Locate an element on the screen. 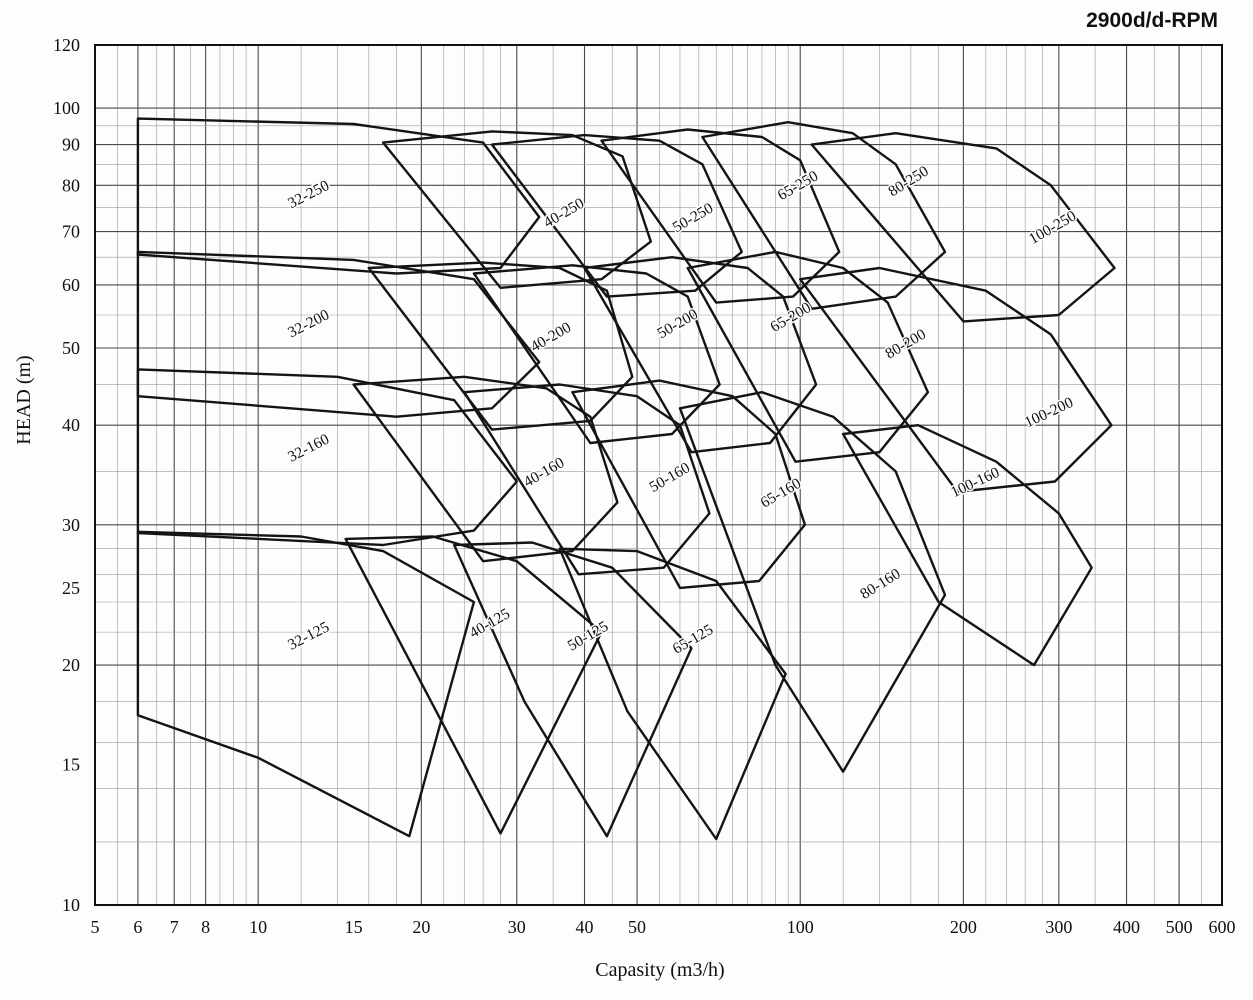  y-tick-30: 30 is located at coordinates (71, 525).